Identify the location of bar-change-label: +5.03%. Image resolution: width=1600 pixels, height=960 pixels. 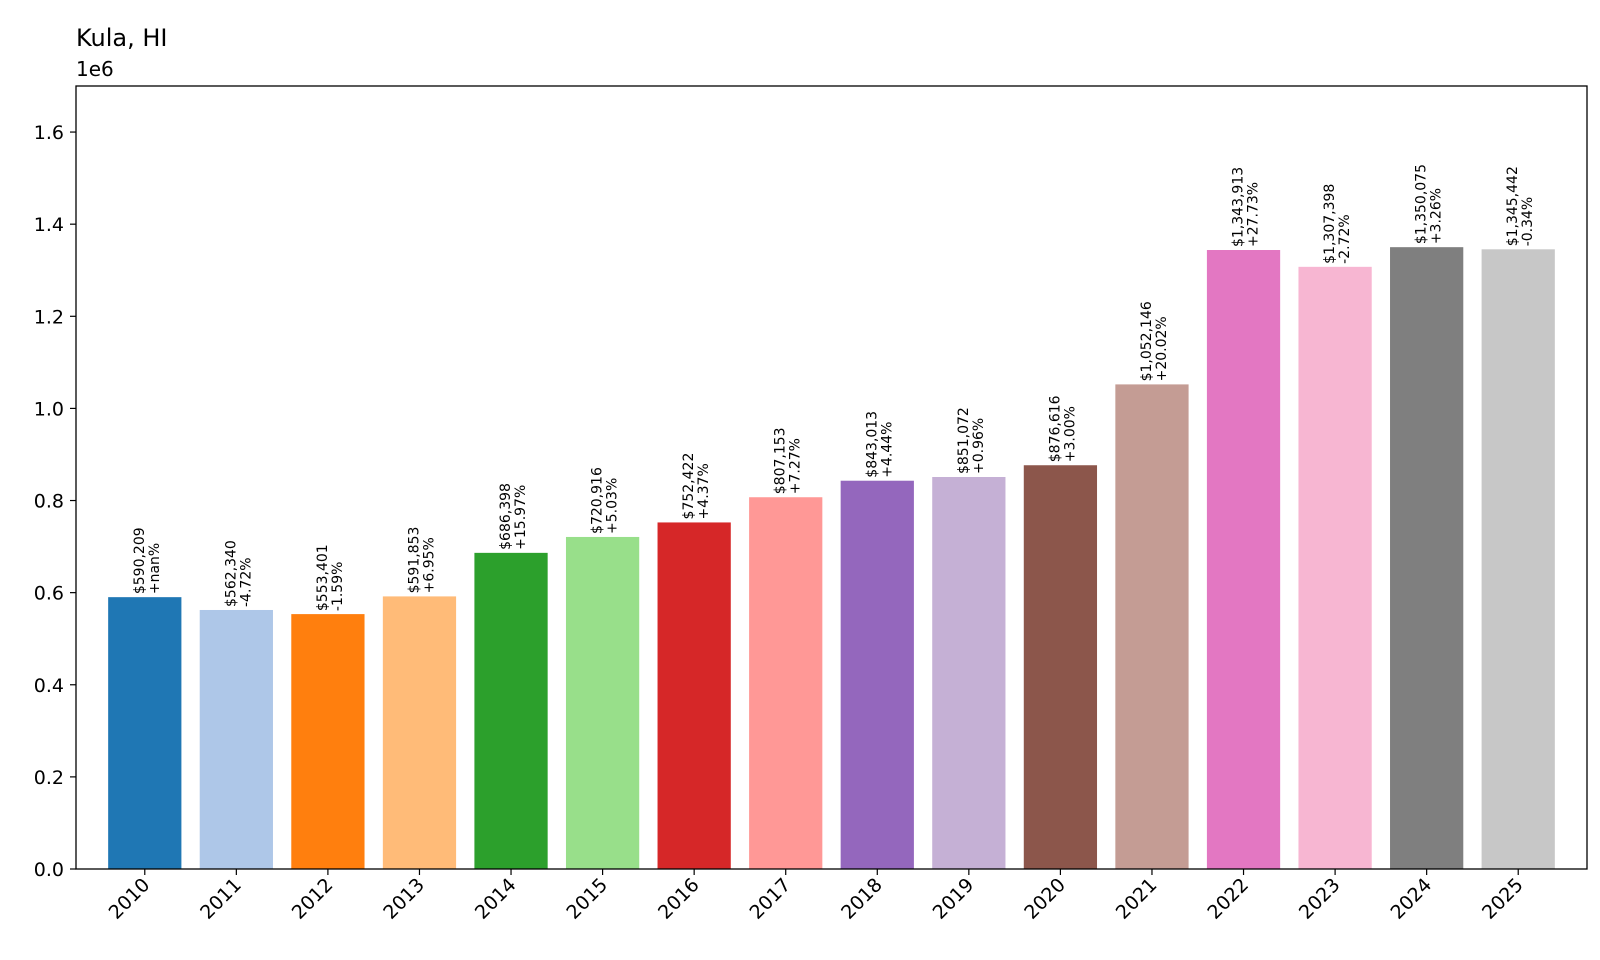
(613, 506).